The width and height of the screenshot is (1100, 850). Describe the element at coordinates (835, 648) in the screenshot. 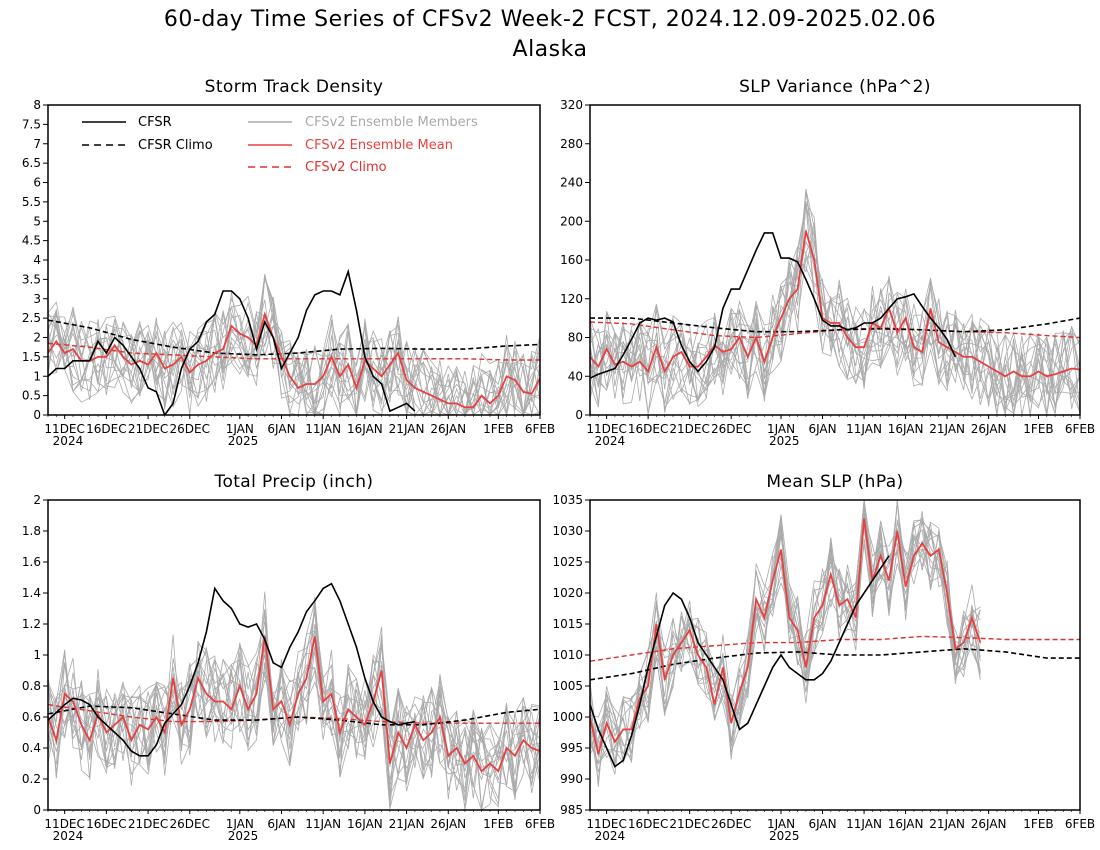

I see `cfsv2-climo-line` at that location.